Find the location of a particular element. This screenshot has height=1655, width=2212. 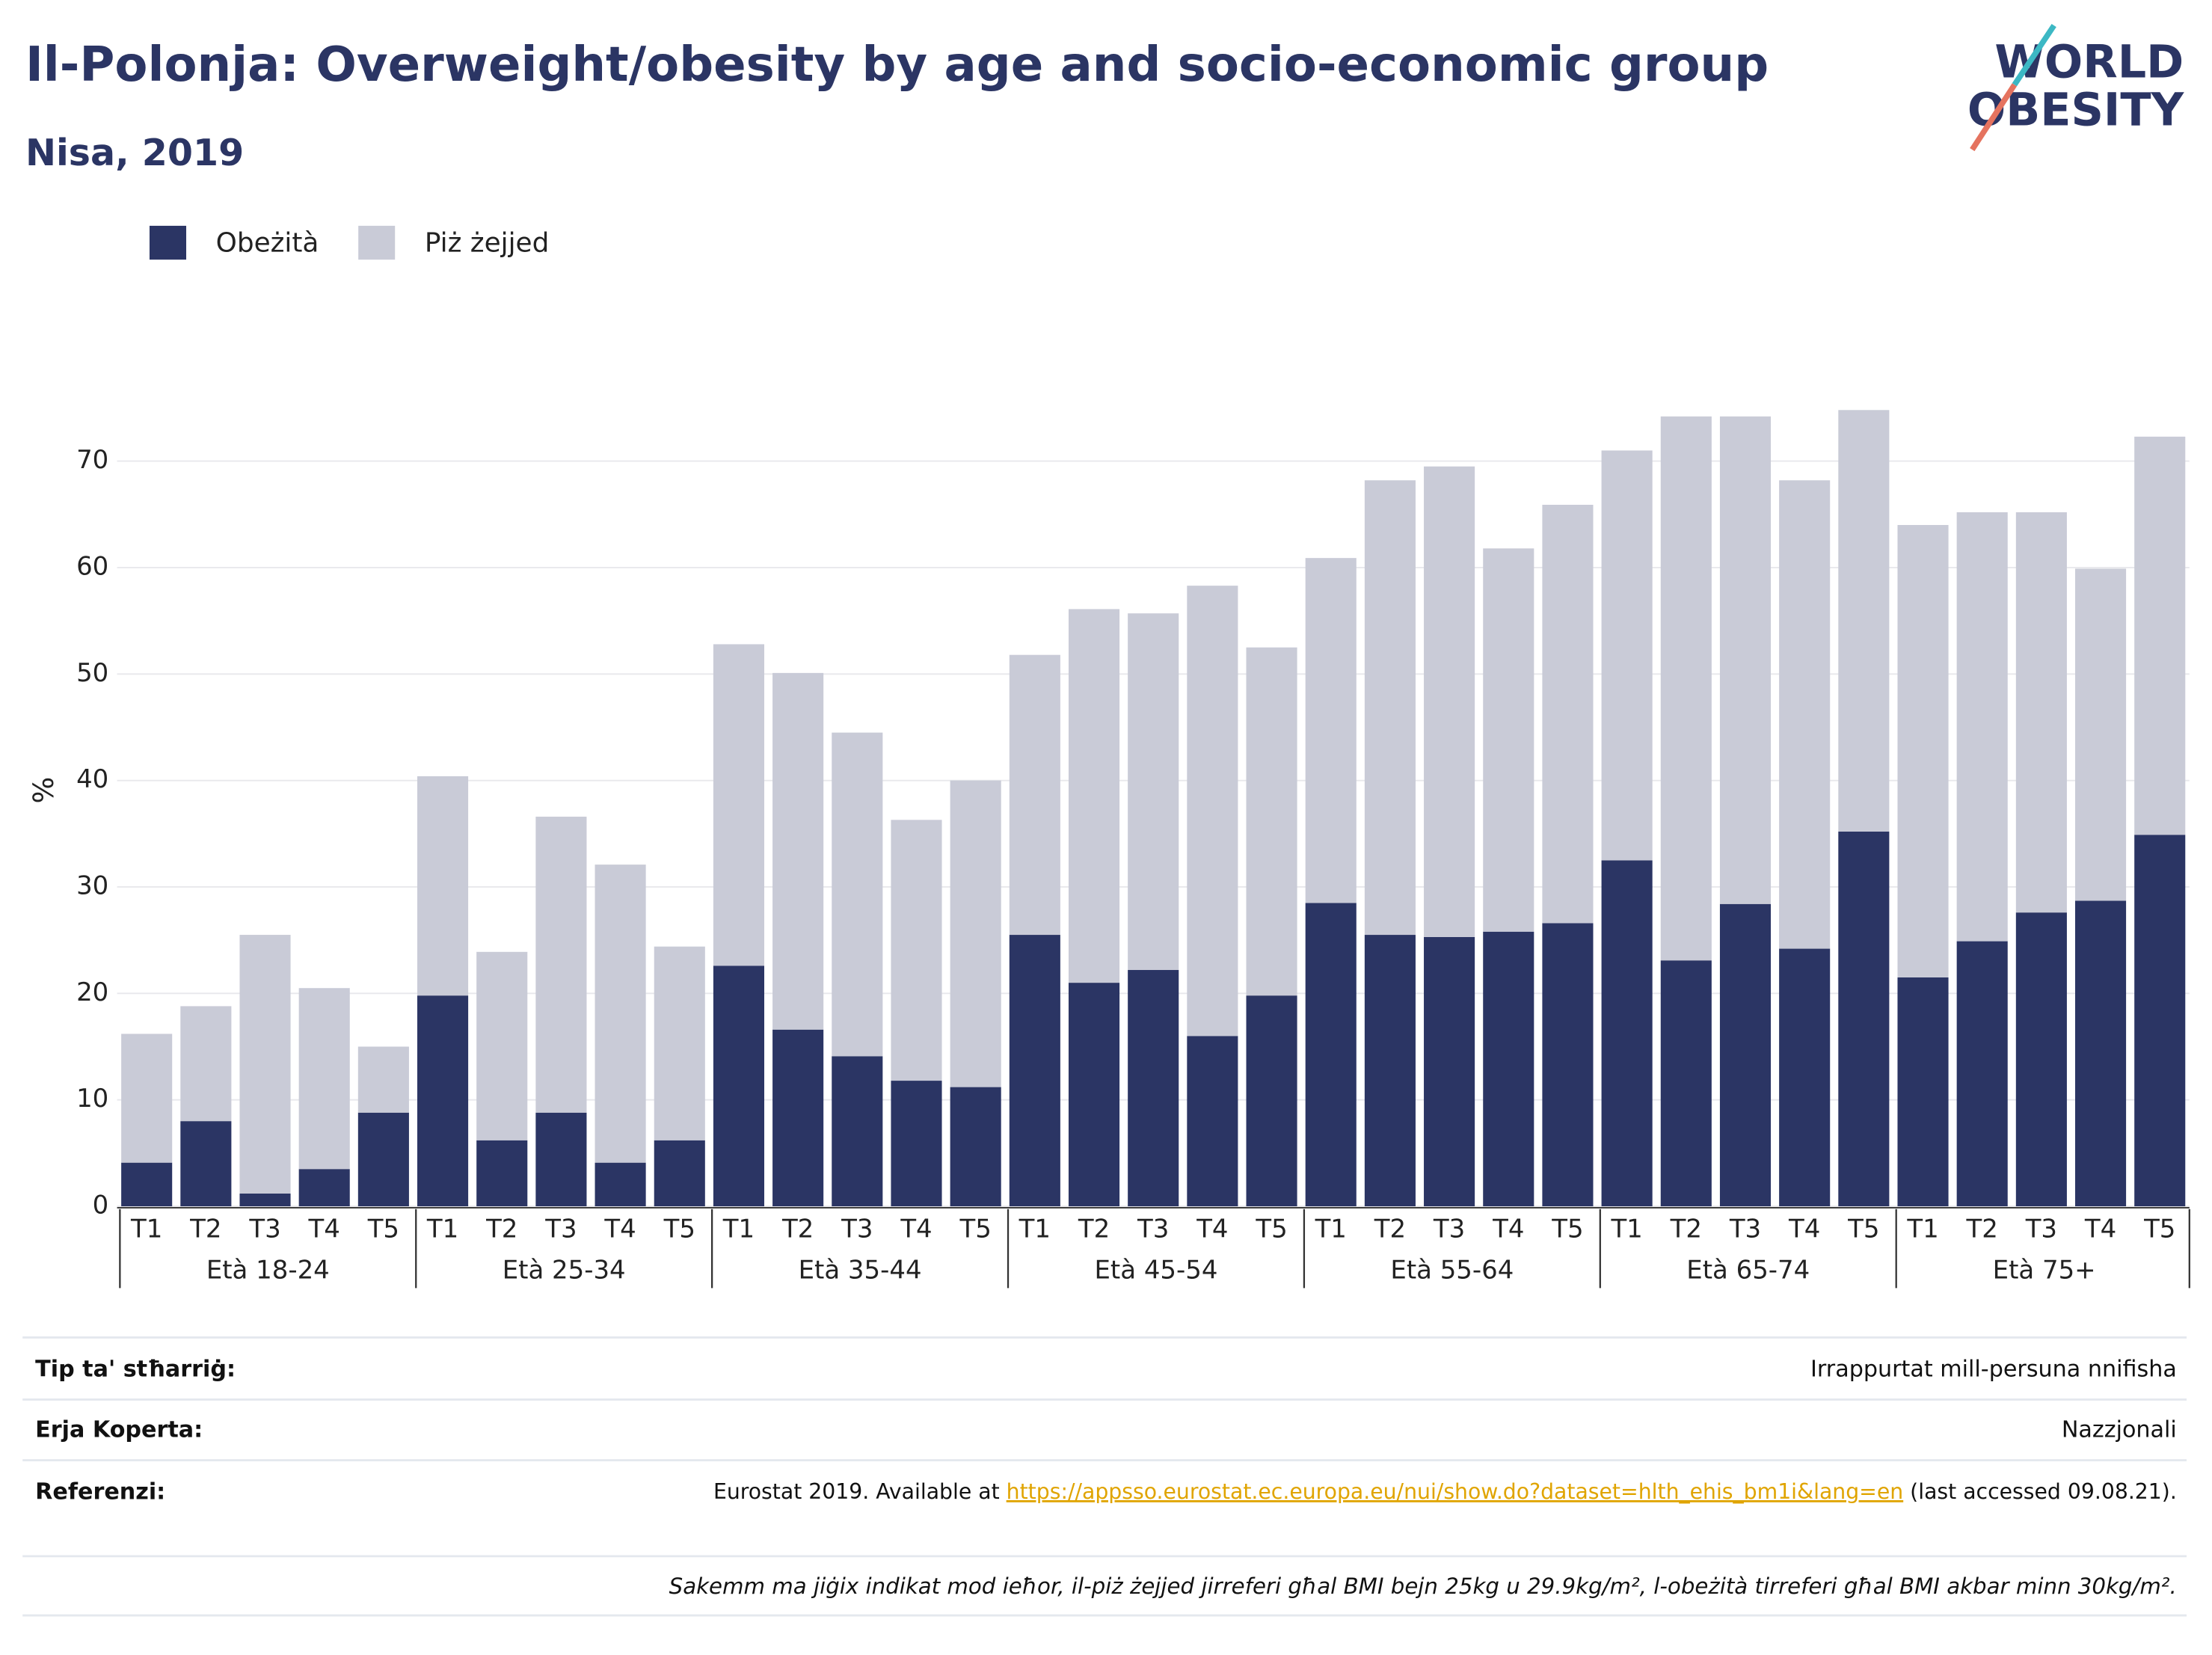

y-tick-label: 70 is located at coordinates (92, 460).